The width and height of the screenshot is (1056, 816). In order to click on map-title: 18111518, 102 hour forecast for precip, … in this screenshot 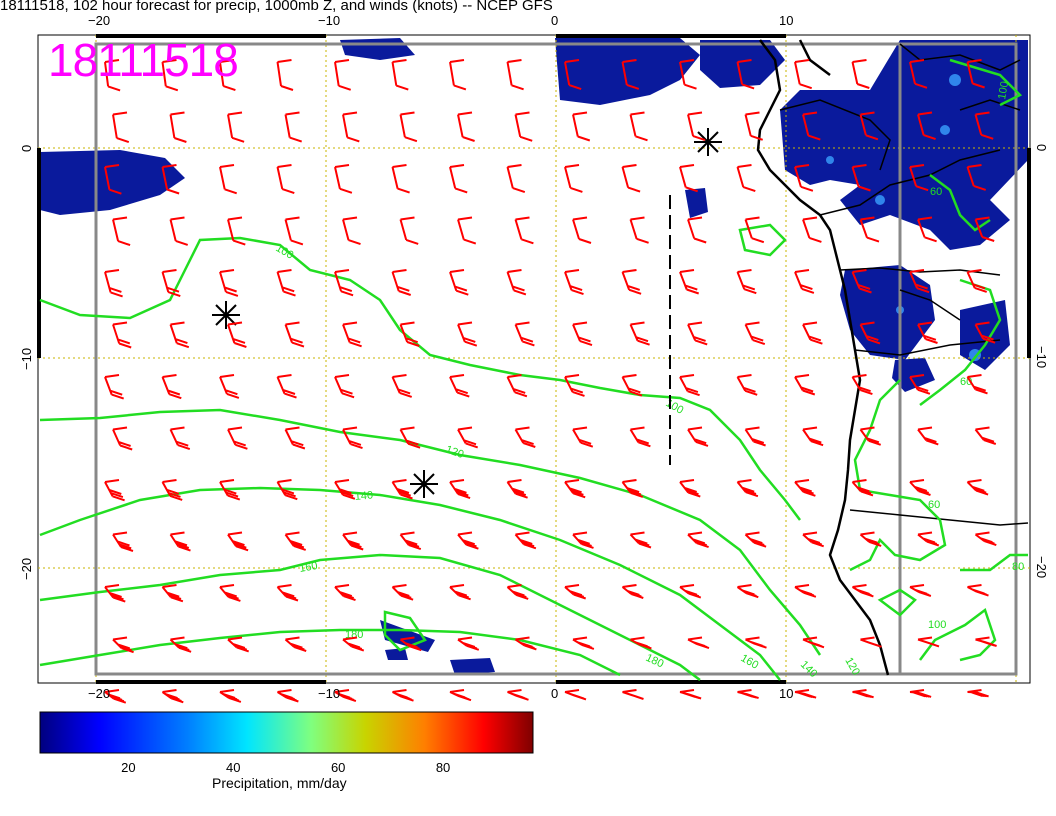, I will do `click(276, 7)`.